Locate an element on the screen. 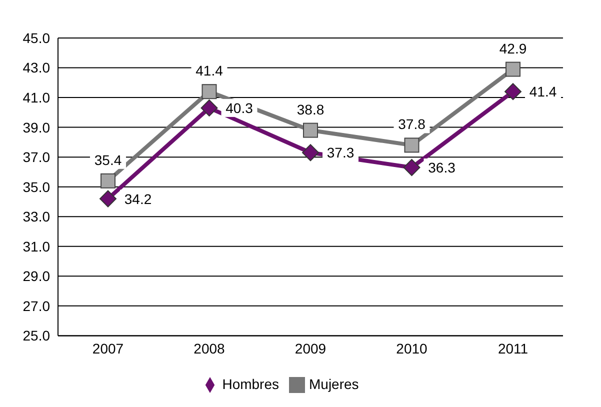 The height and width of the screenshot is (407, 601). y-tick-label: 29.0 is located at coordinates (36, 276).